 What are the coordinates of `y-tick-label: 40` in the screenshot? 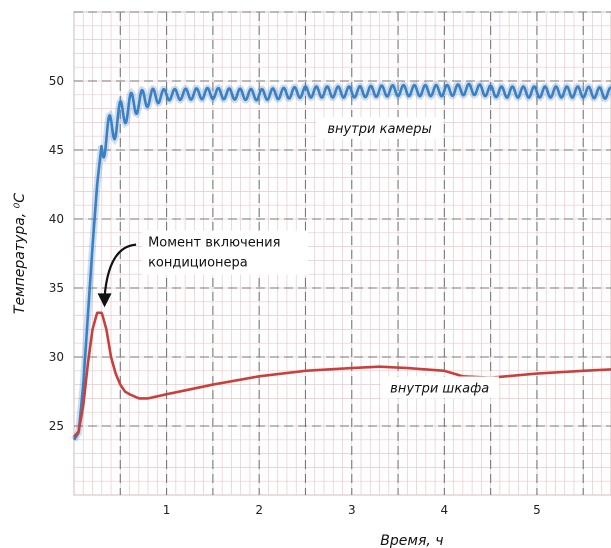 It's located at (56, 219).